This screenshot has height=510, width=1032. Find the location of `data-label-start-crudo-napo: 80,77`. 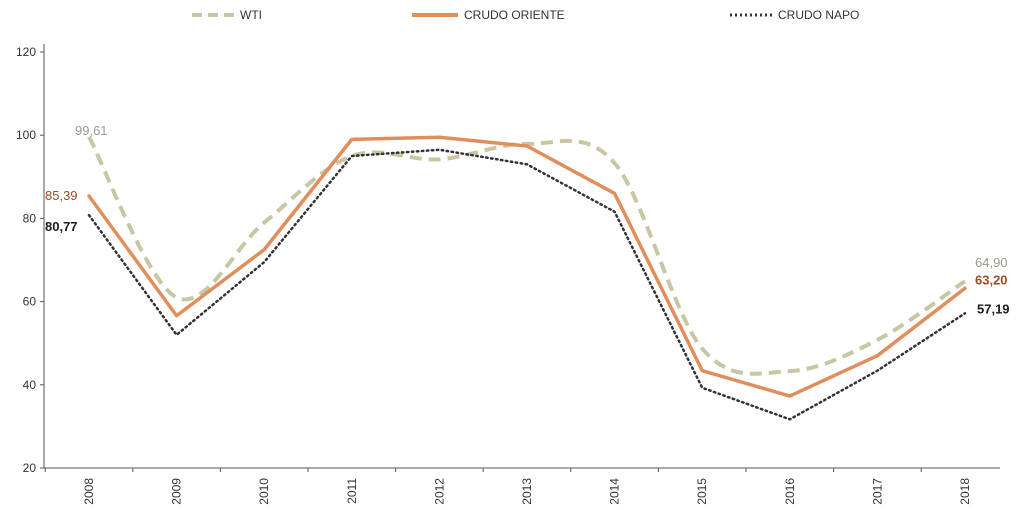

data-label-start-crudo-napo: 80,77 is located at coordinates (61, 226).